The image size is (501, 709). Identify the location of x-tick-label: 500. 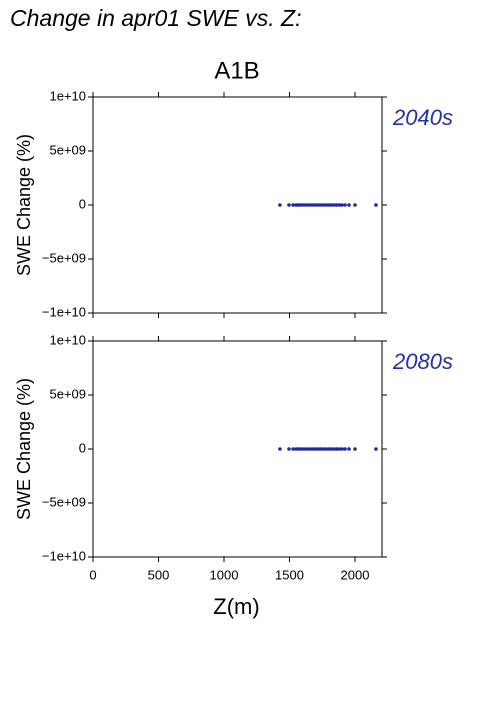
(159, 574).